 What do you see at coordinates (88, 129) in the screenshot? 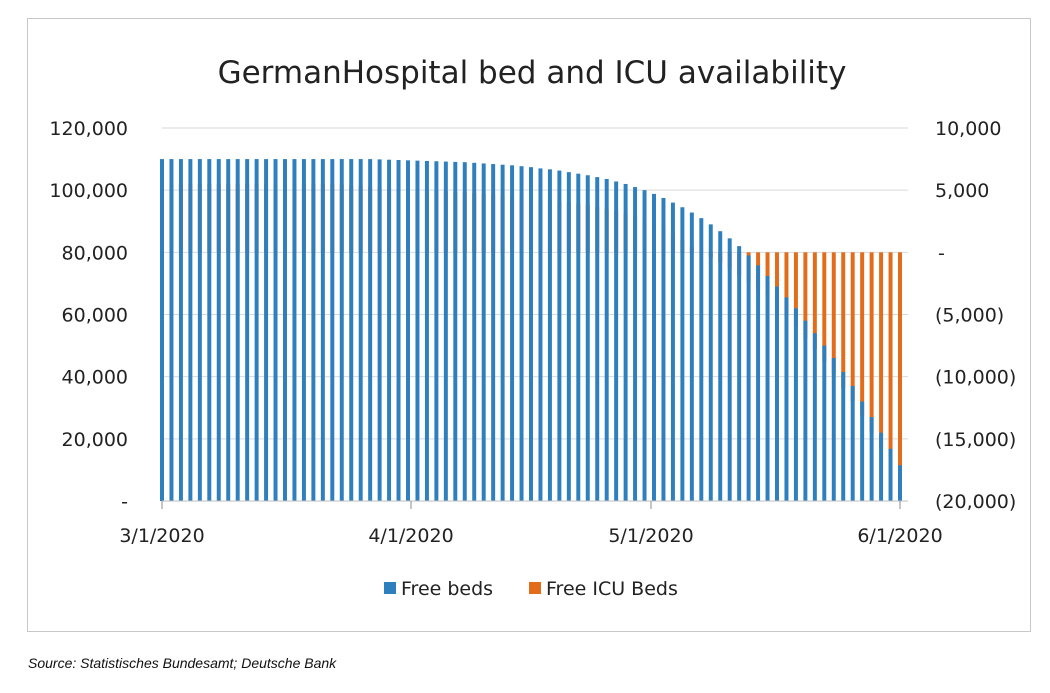
I see `left-tick-label: 120,000` at bounding box center [88, 129].